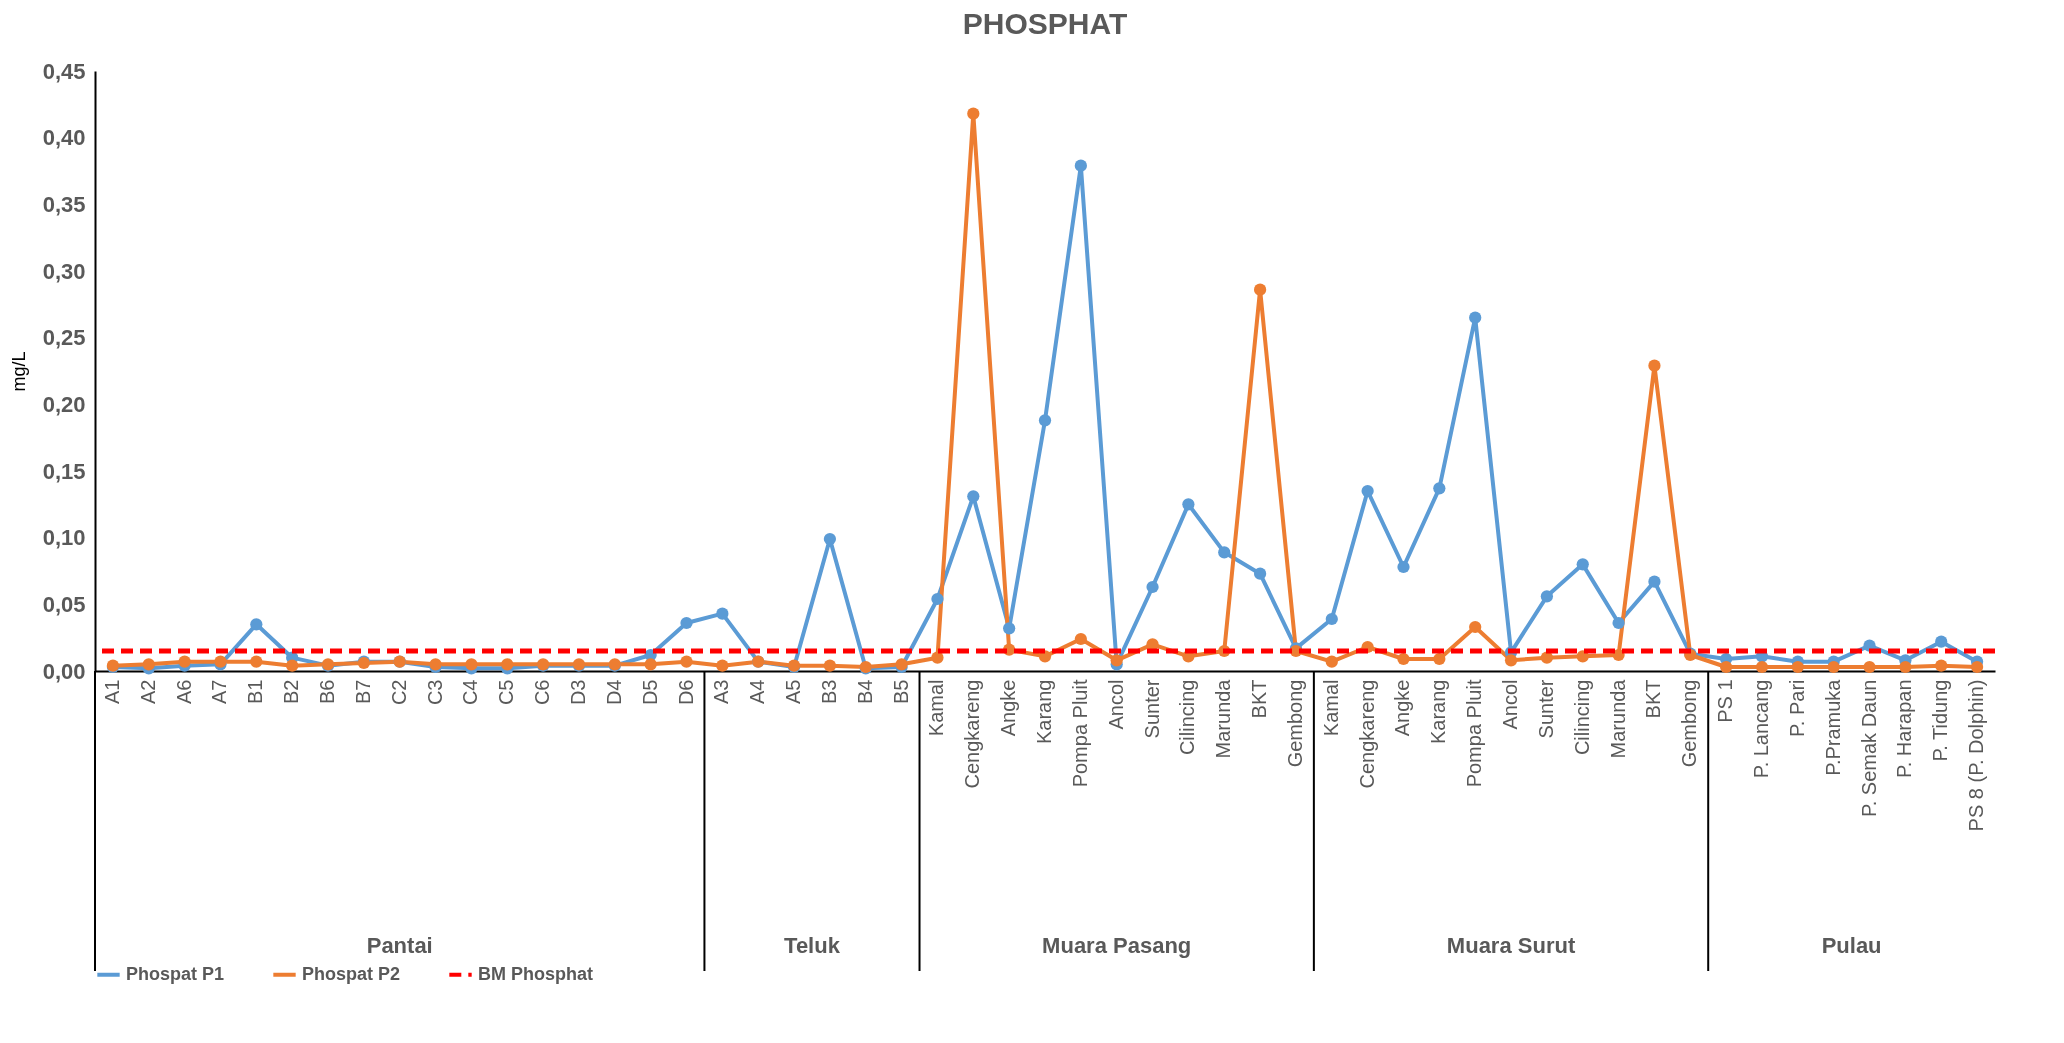  Describe the element at coordinates (535, 973) in the screenshot. I see `legend-label: BM Phosphat` at that location.